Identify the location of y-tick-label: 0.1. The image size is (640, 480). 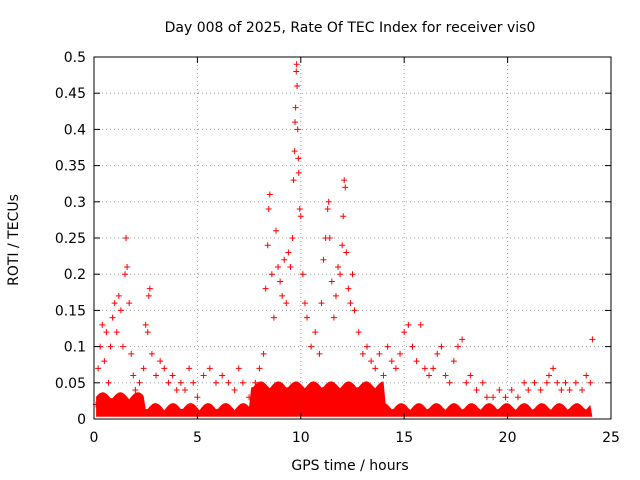
(75, 348).